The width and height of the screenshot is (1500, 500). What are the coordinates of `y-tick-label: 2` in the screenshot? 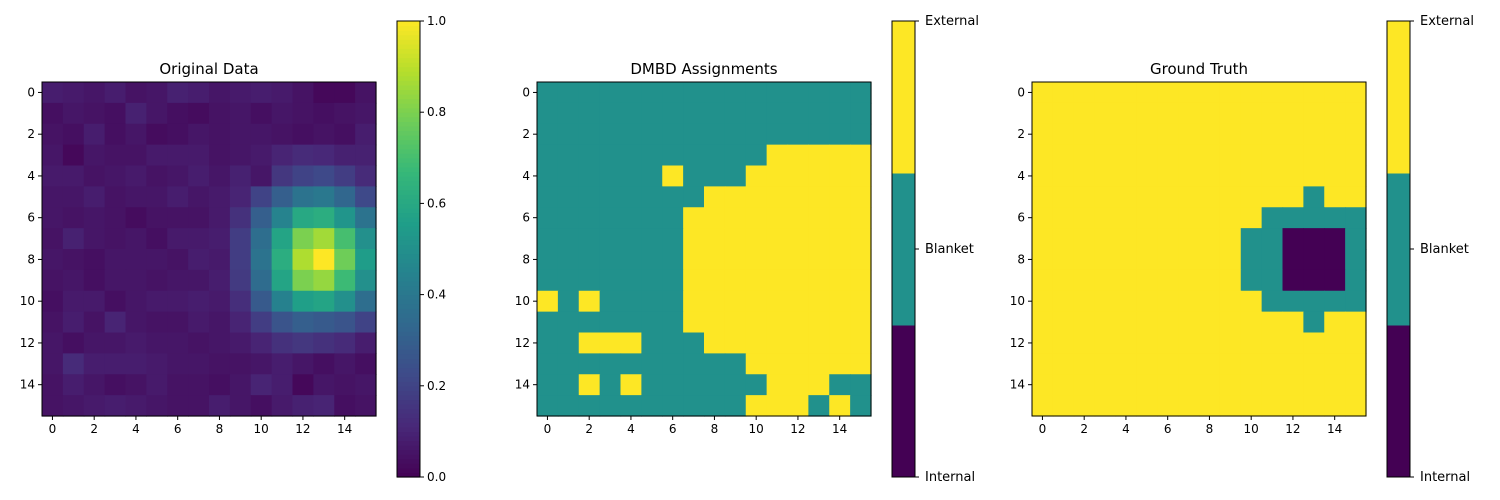 It's located at (1021, 134).